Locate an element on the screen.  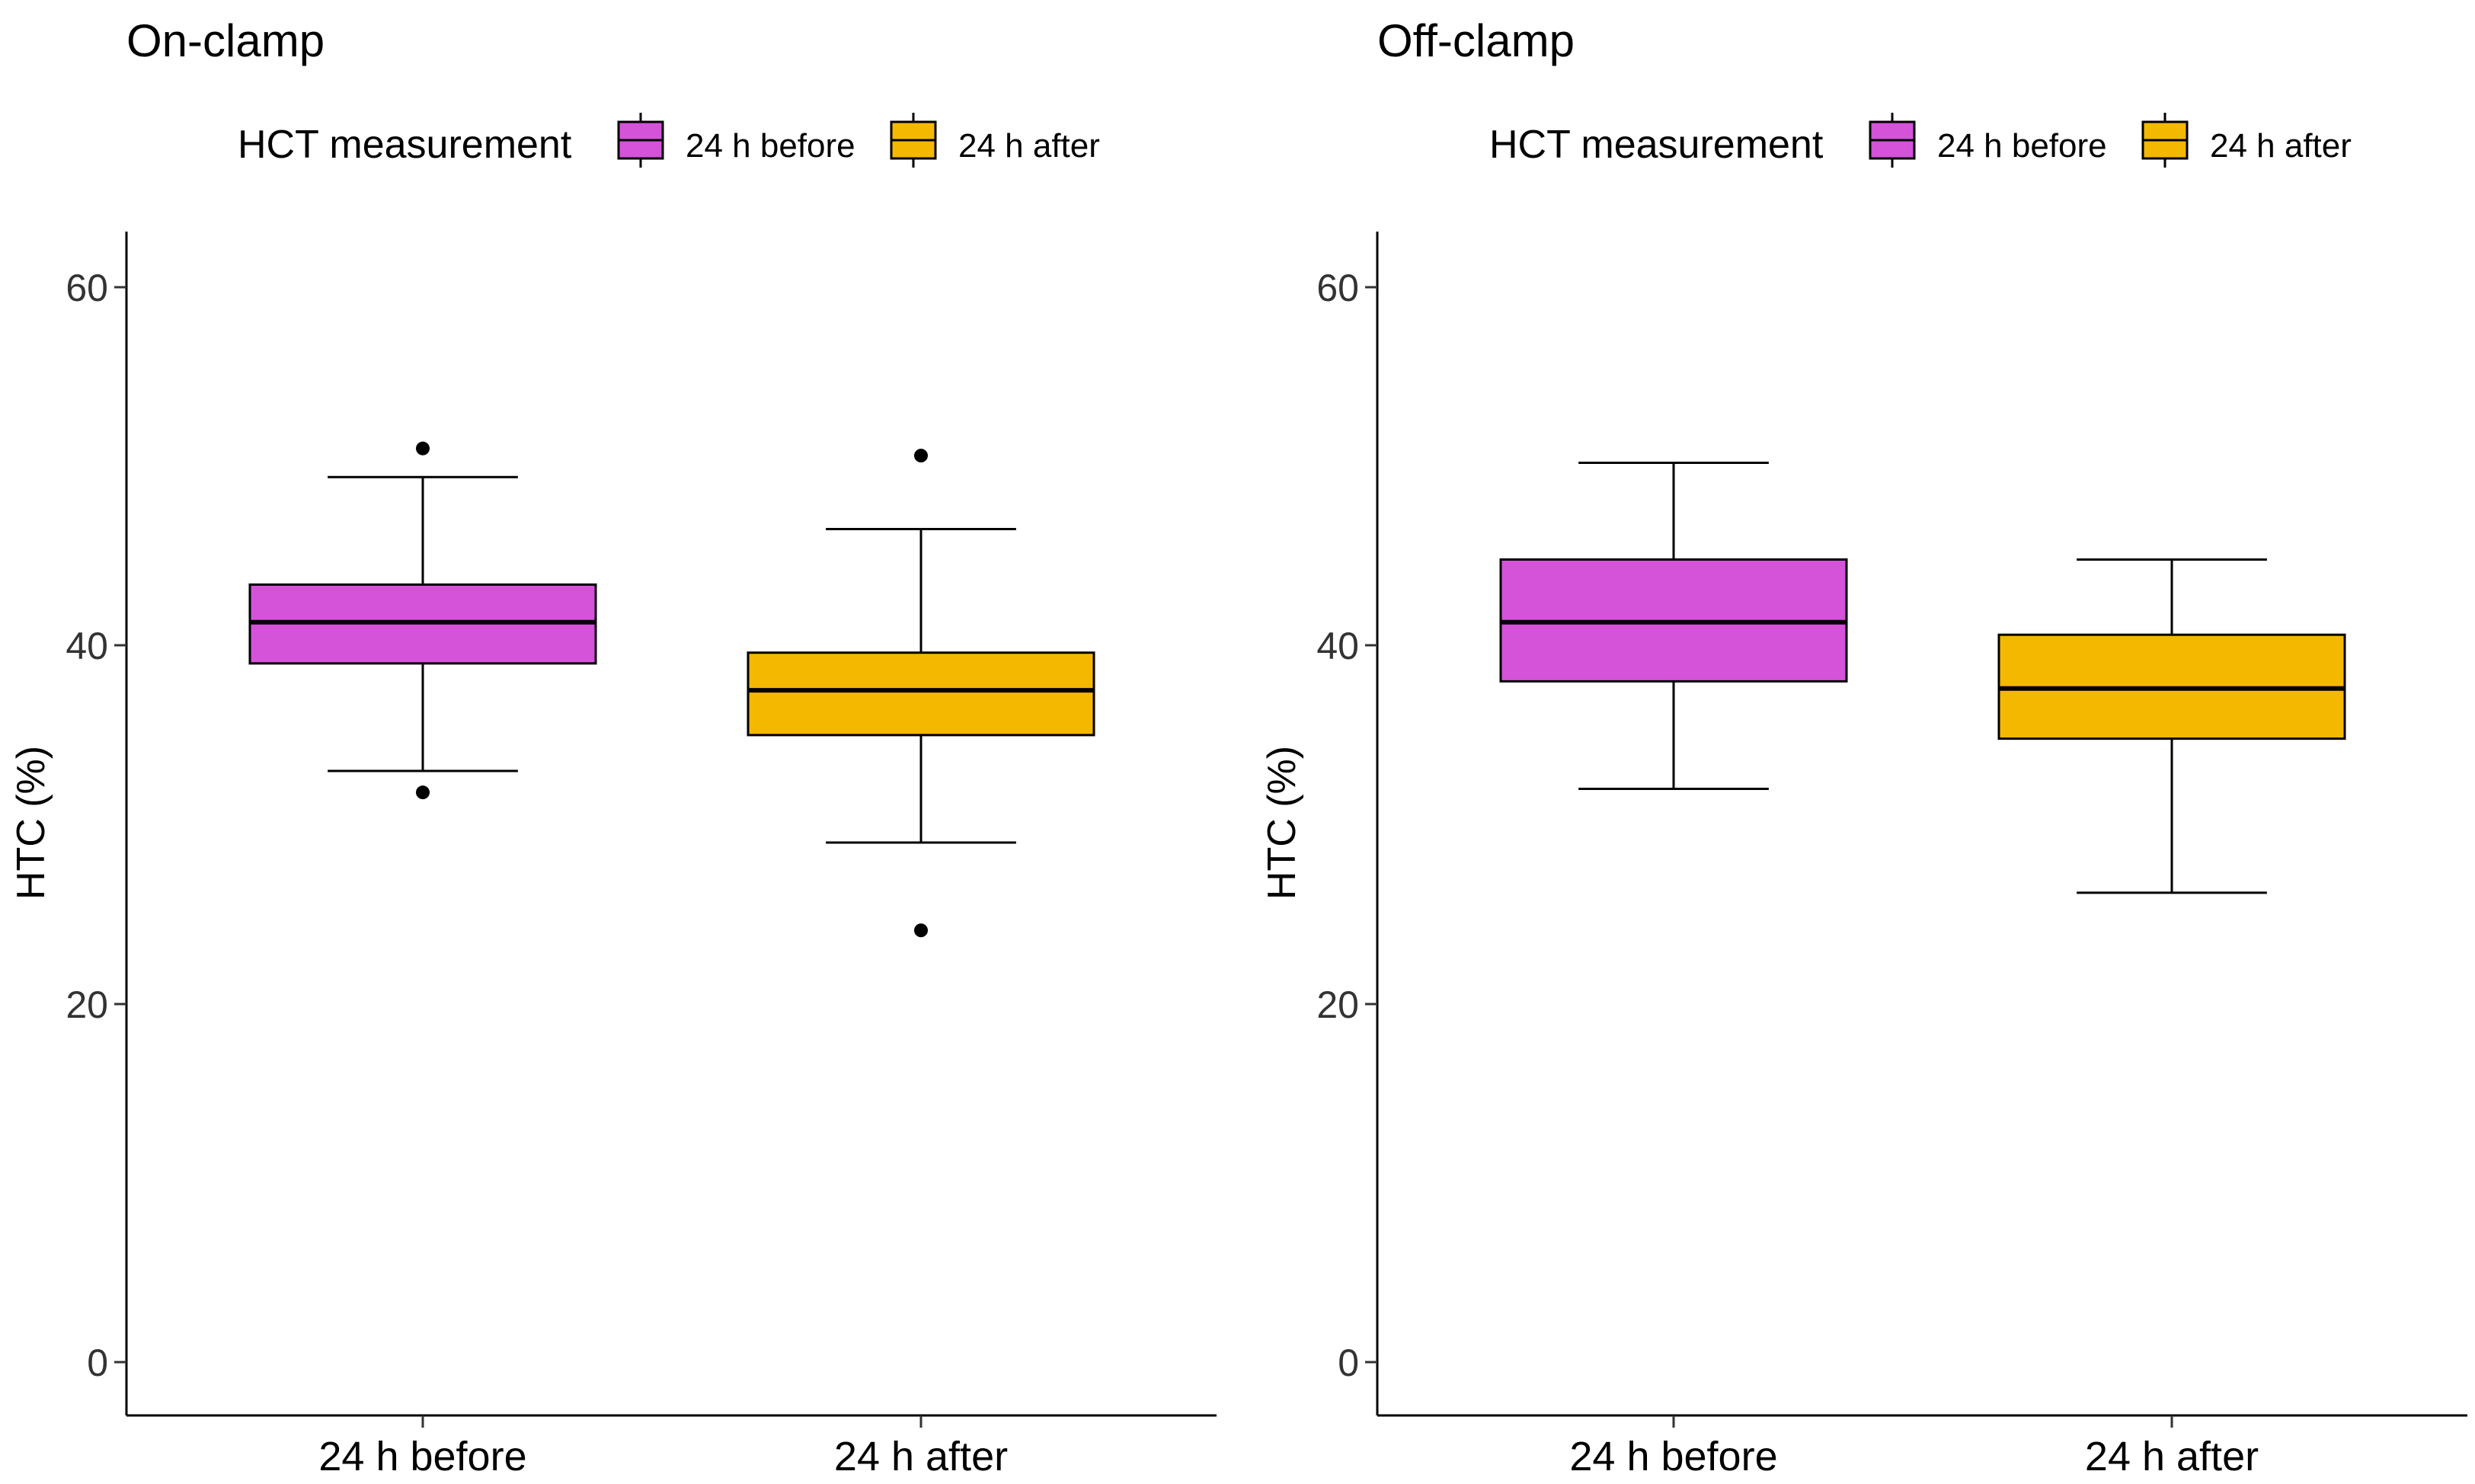
panel-title: On-clamp is located at coordinates (225, 40).